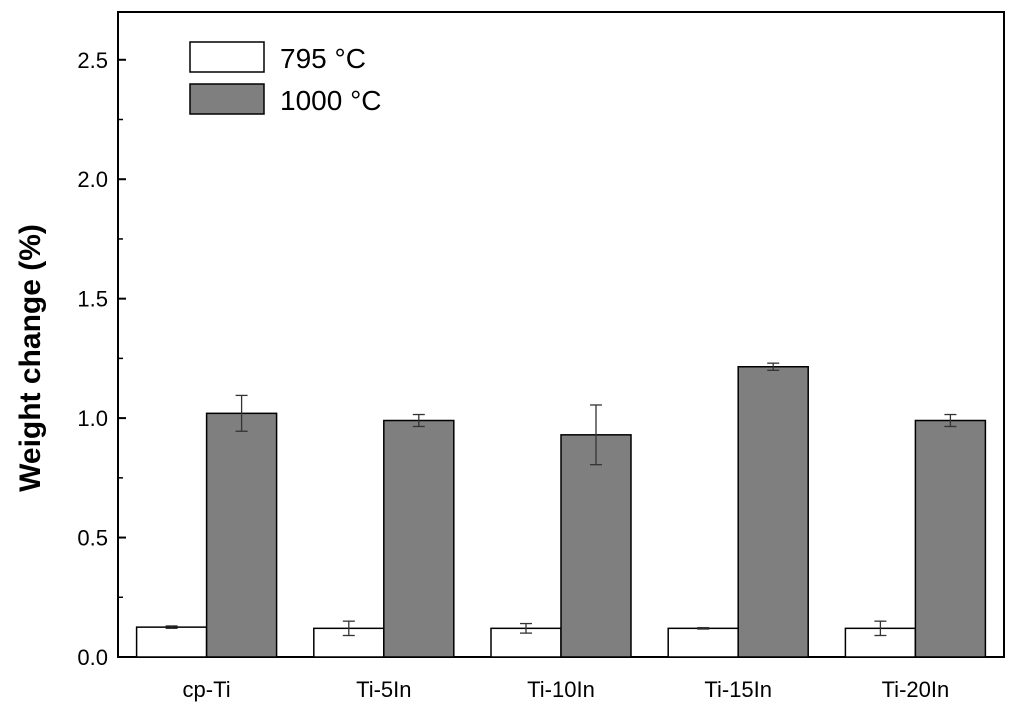  I want to click on y-axis-label: Weight change (%), so click(30, 358).